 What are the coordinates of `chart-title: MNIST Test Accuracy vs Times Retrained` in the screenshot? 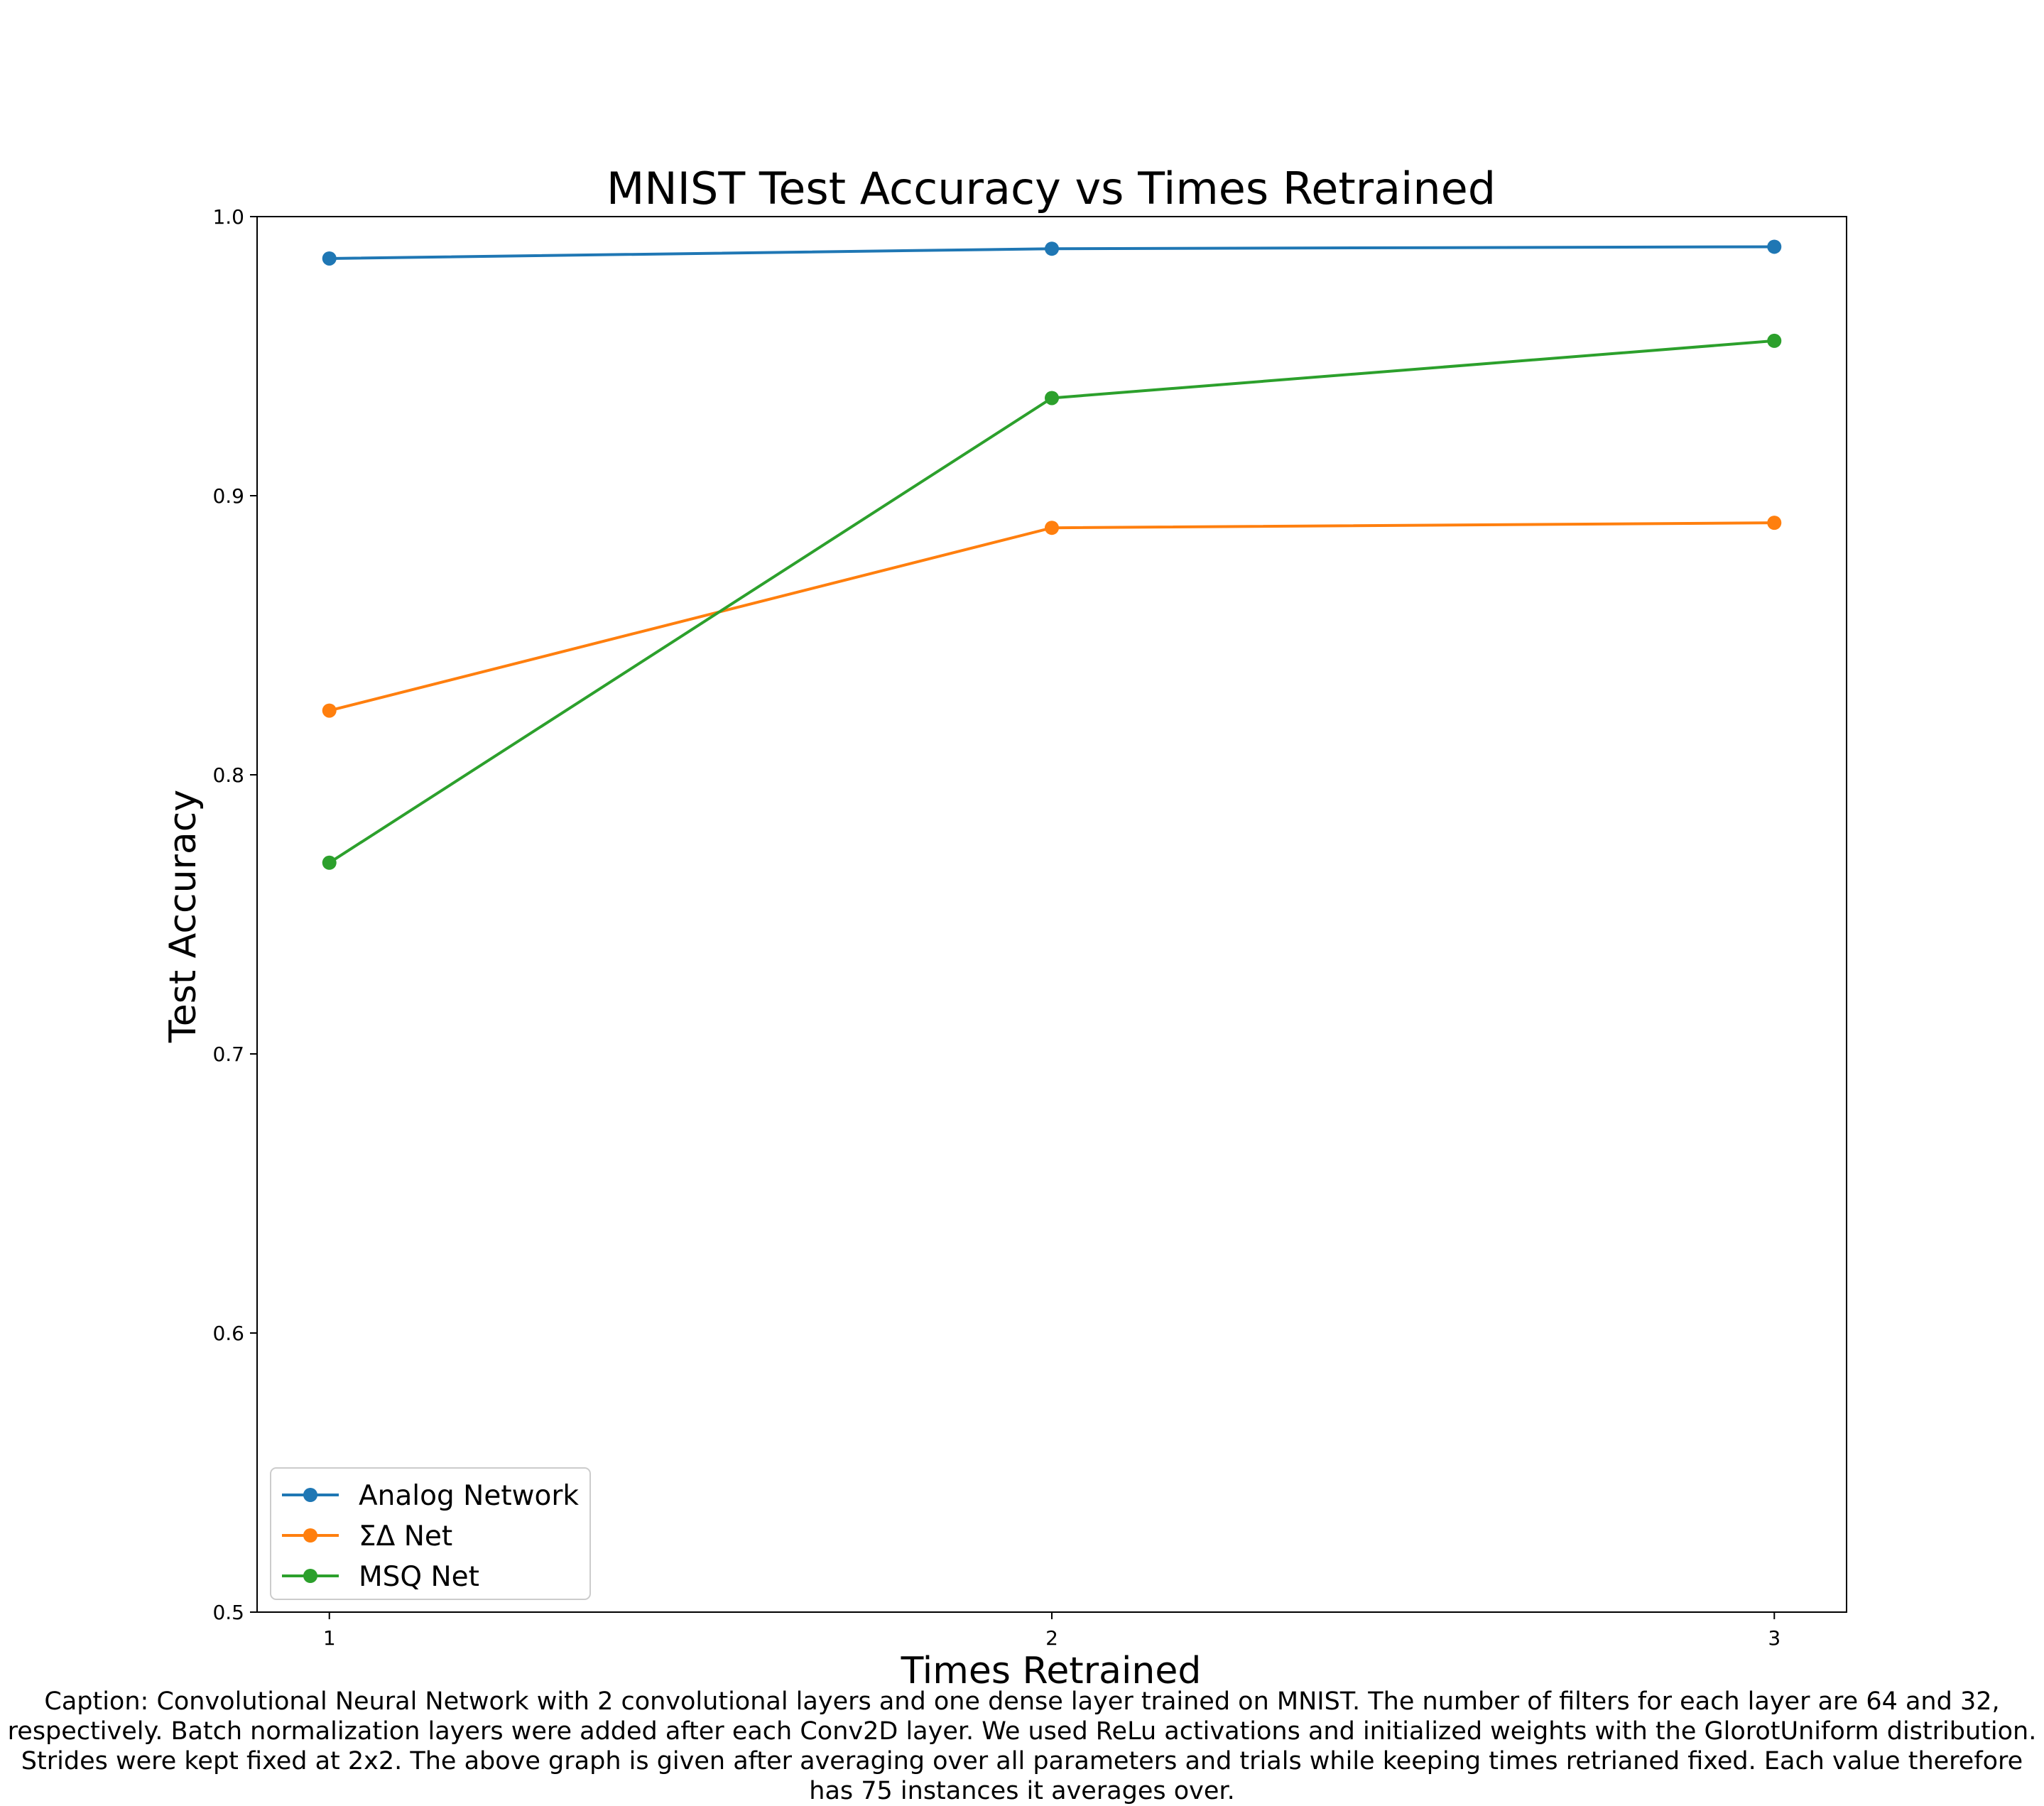 It's located at (1051, 189).